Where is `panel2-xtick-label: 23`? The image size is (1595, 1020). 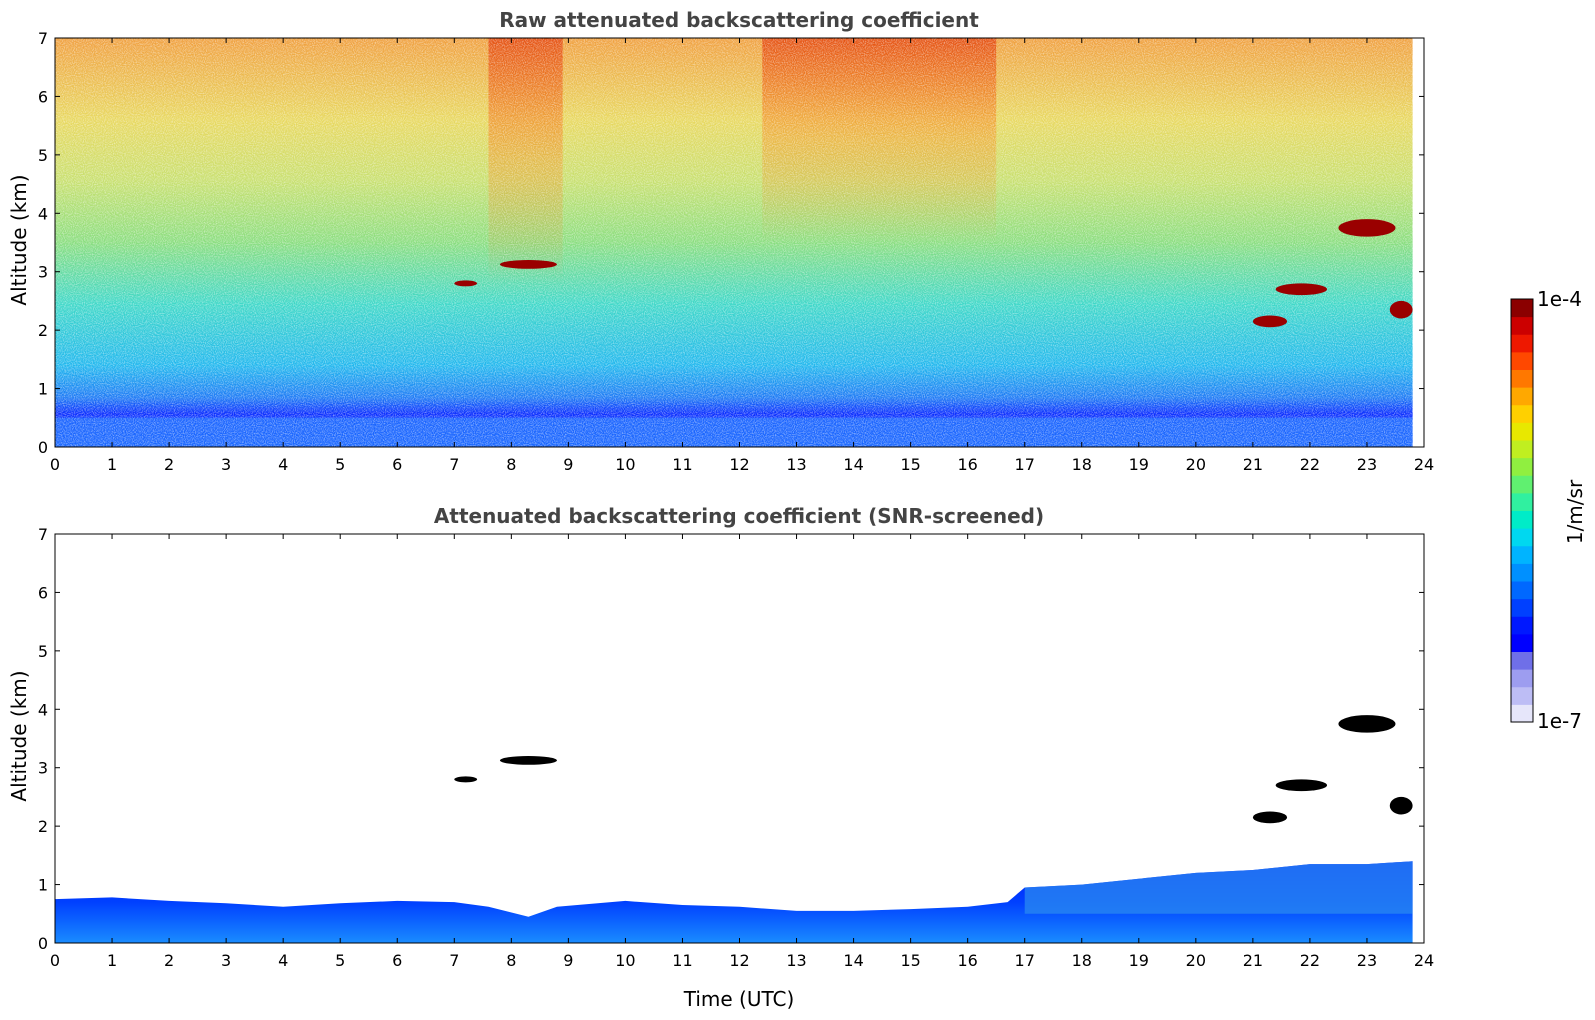
panel2-xtick-label: 23 is located at coordinates (1367, 960).